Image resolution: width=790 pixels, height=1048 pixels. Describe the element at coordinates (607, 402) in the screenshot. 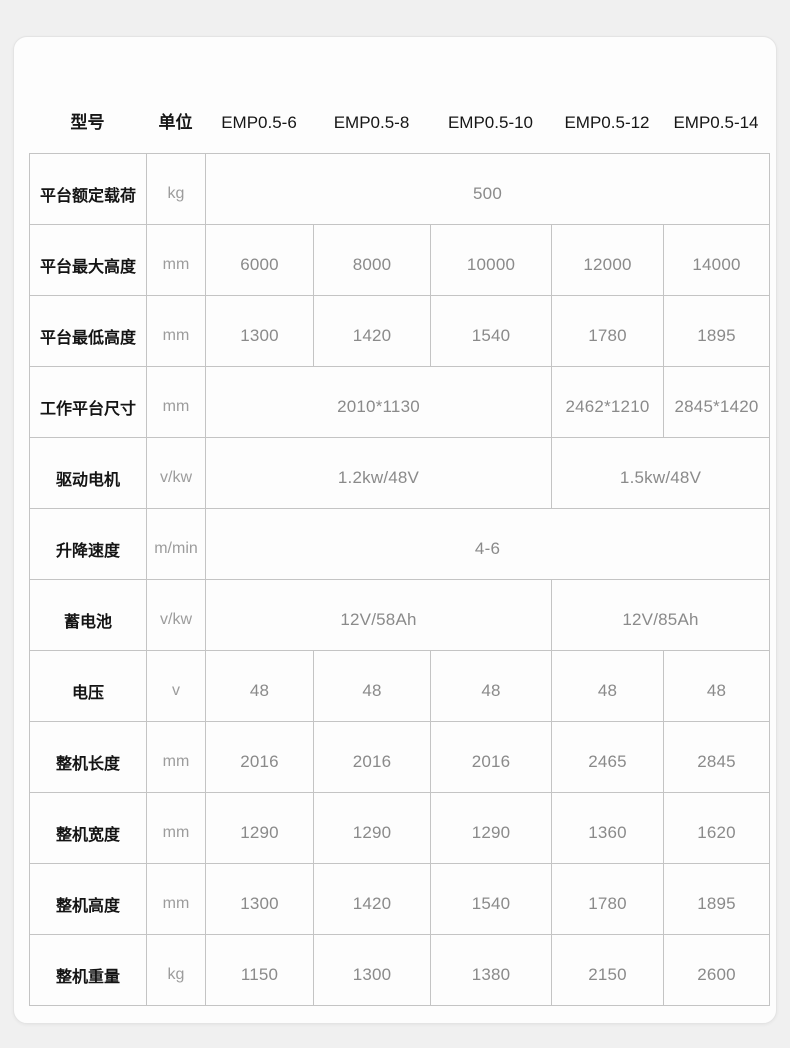

I see `spec-value: 2462*1210` at that location.